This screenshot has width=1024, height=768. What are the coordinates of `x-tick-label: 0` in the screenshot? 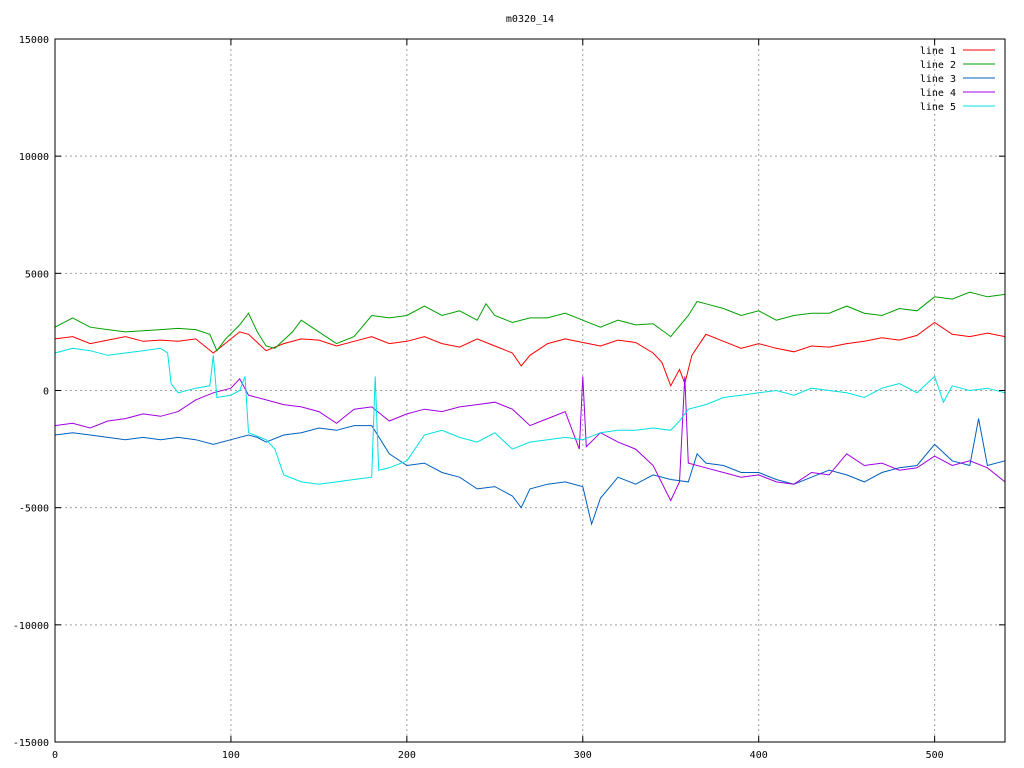 It's located at (55, 755).